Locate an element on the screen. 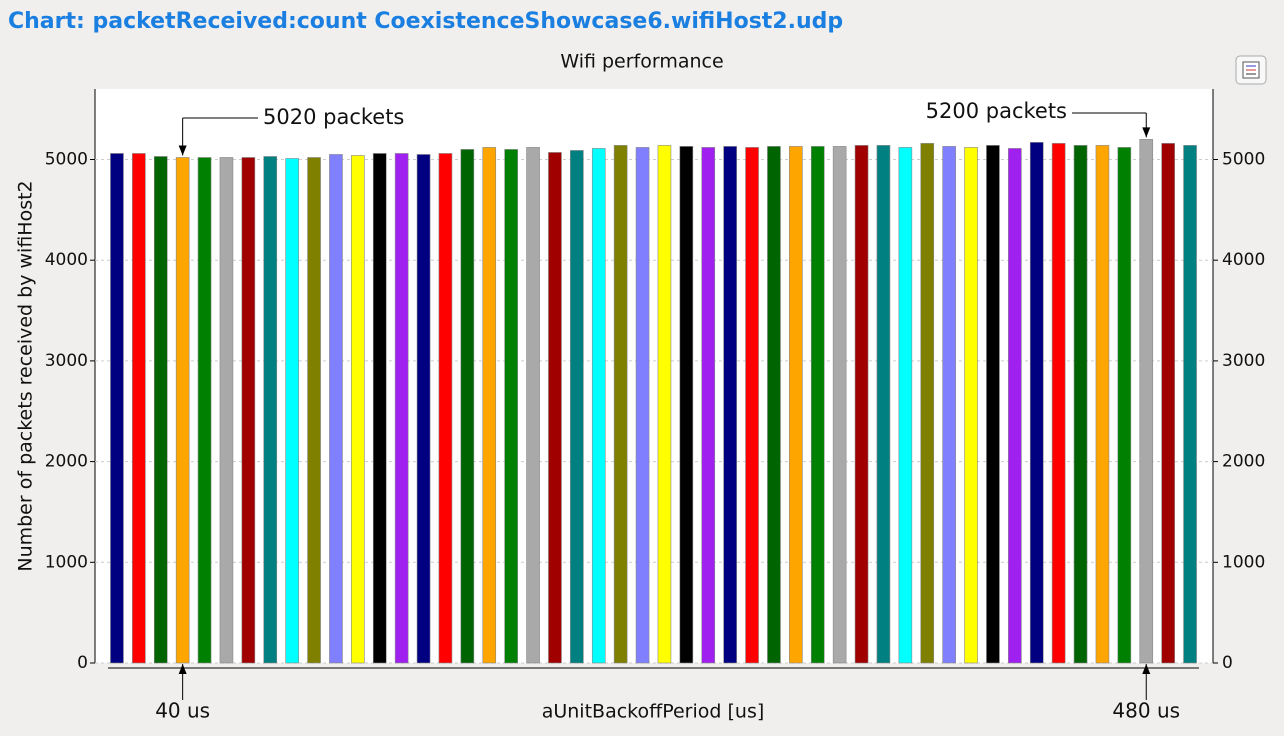  y2-tick-label: 5000 is located at coordinates (1243, 159).